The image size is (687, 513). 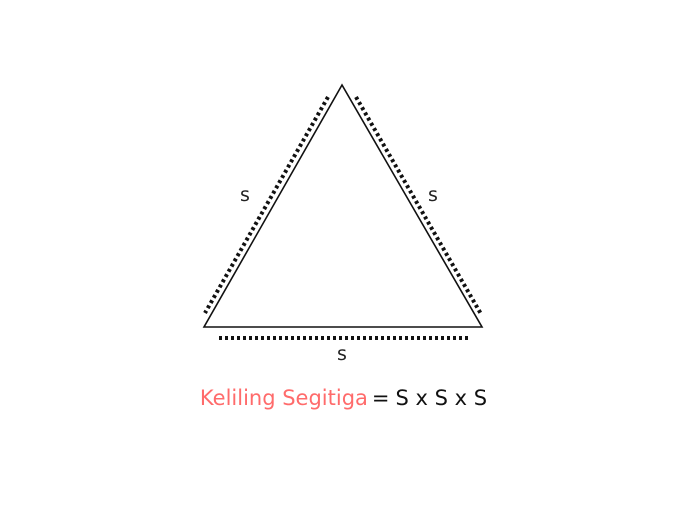 I want to click on right-side-dotted-line, so click(x=418, y=205).